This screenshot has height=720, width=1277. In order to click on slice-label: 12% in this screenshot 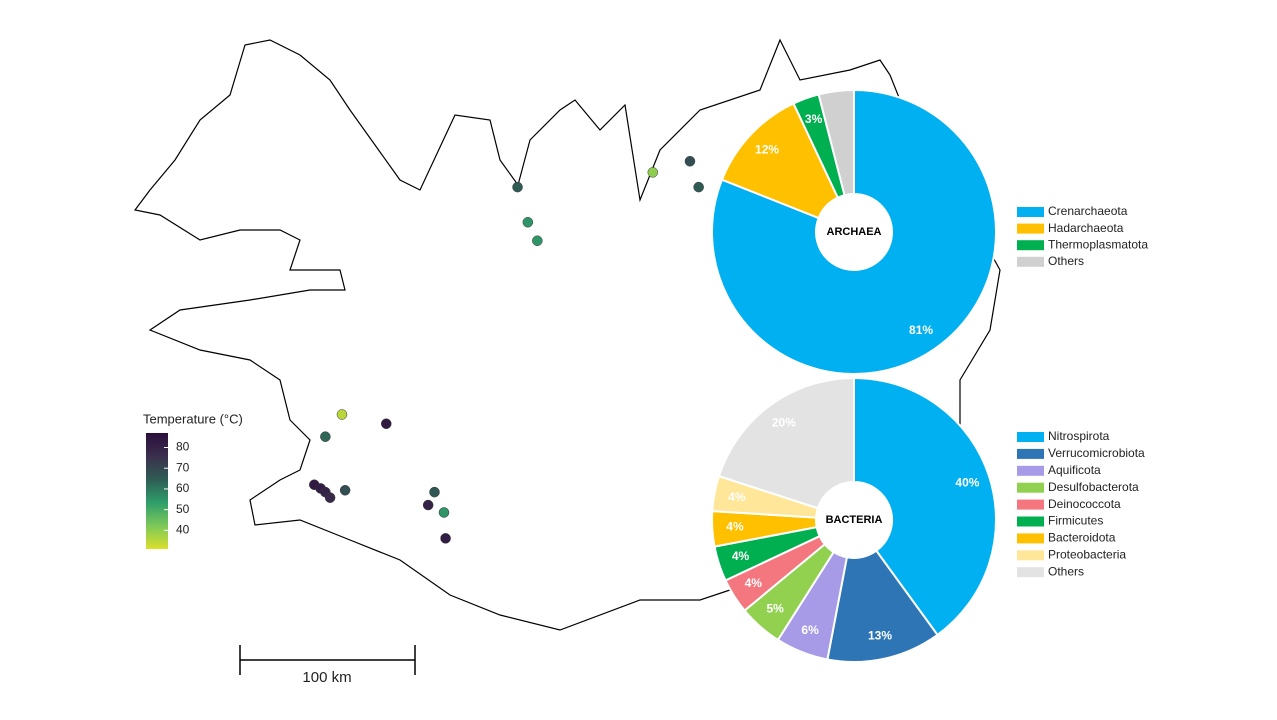, I will do `click(767, 150)`.